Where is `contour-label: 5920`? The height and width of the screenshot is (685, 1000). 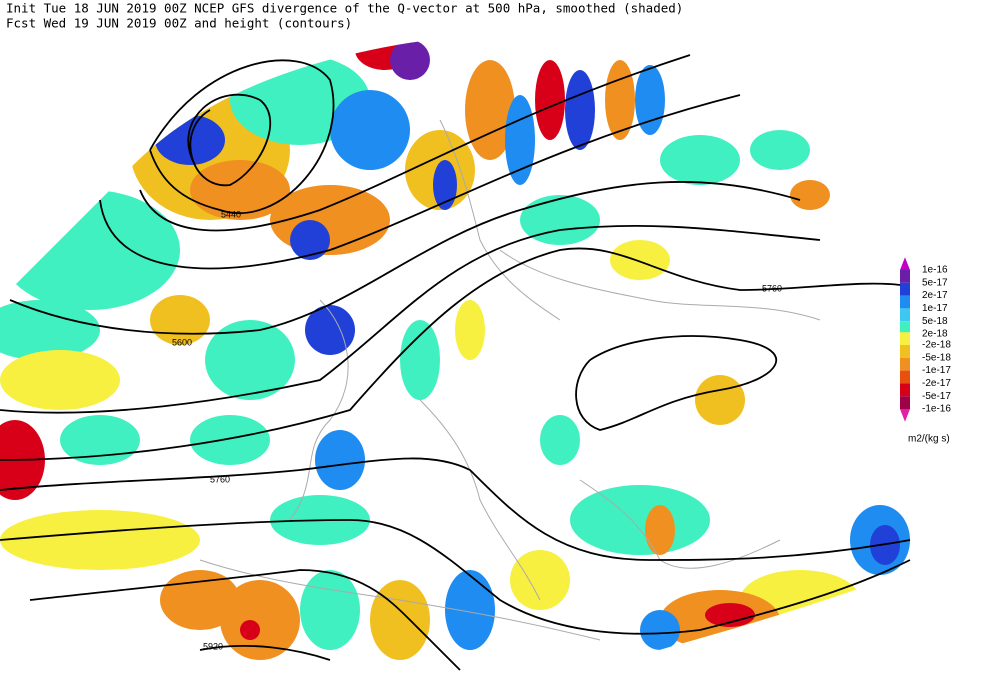
contour-label: 5920 is located at coordinates (213, 646).